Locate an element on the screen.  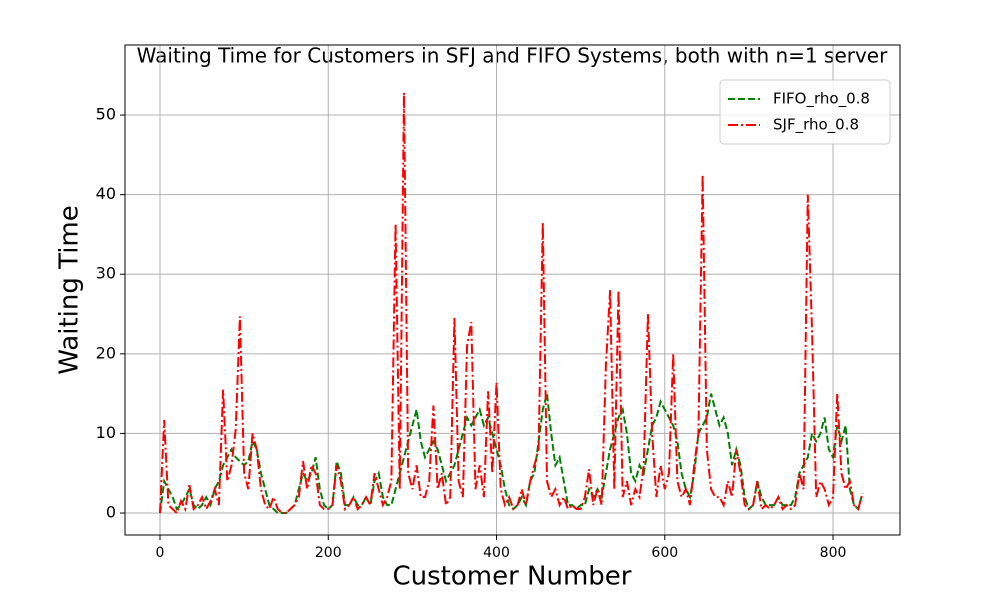
y-tick-label: 40 is located at coordinates (106, 193).